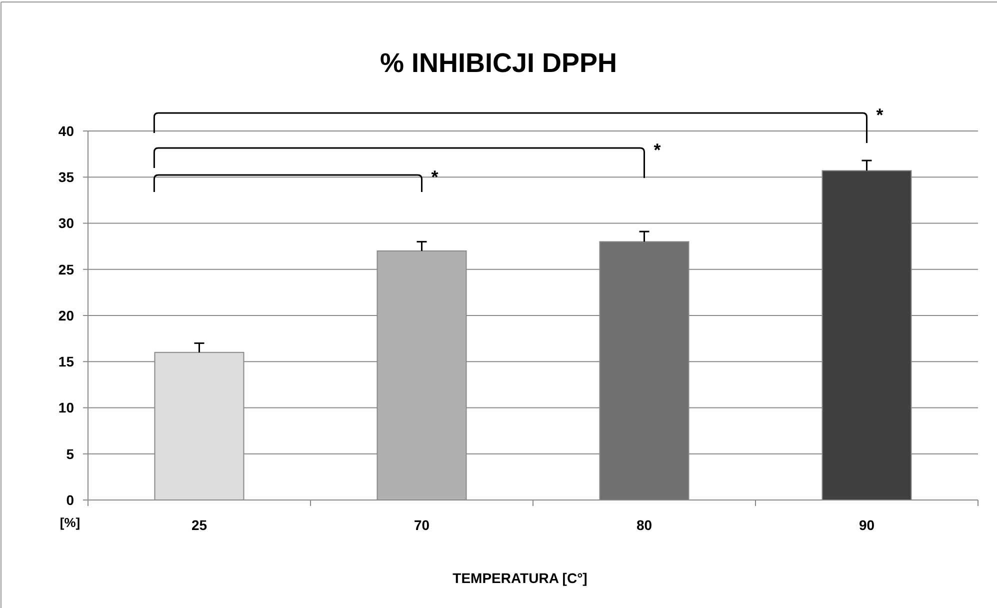 The width and height of the screenshot is (997, 608). Describe the element at coordinates (66, 223) in the screenshot. I see `y-tick-label: 30` at that location.